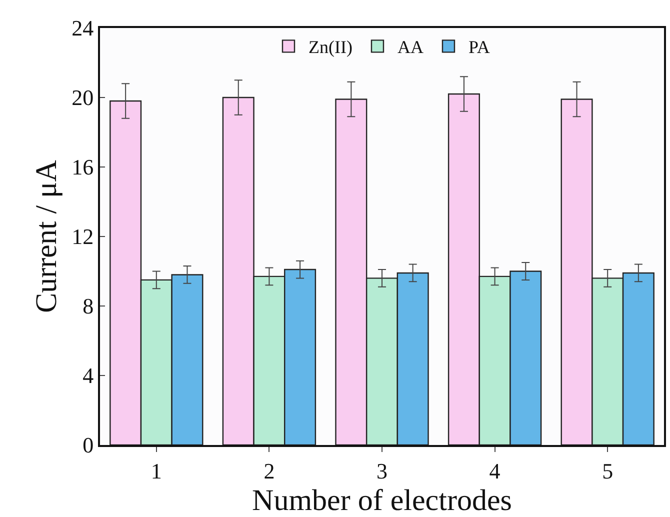  I want to click on x-tick-label: 4, so click(494, 471).